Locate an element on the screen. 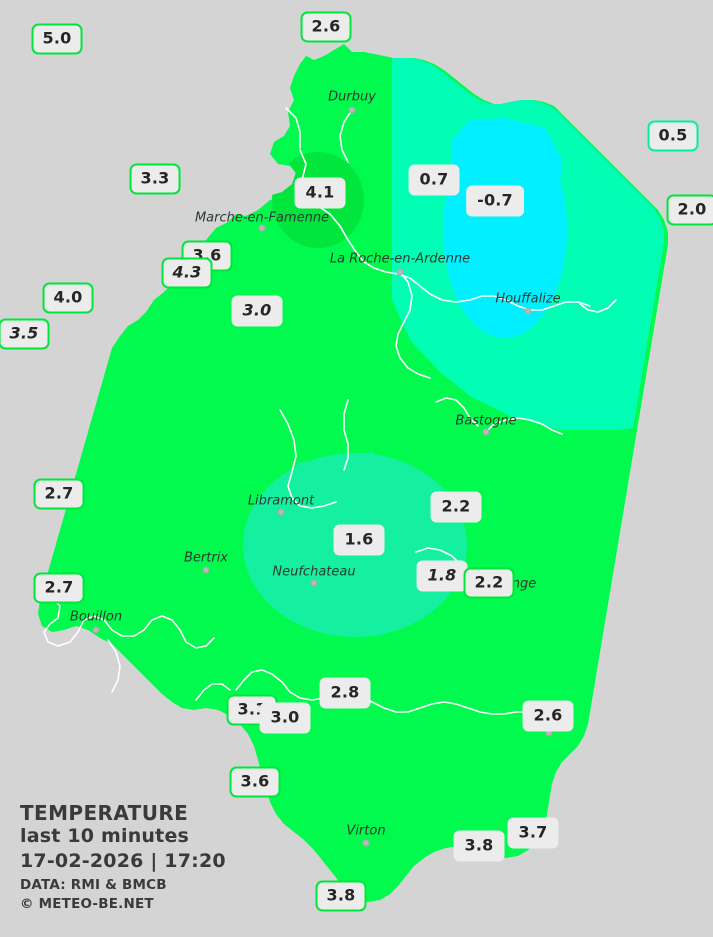 The width and height of the screenshot is (713, 937). city-dot-virton is located at coordinates (366, 843).